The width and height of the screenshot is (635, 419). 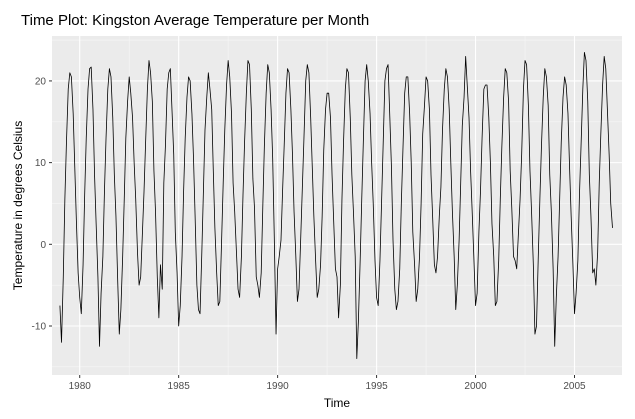 I want to click on y-tick-labels: -10 0 10 20, so click(x=39, y=204).